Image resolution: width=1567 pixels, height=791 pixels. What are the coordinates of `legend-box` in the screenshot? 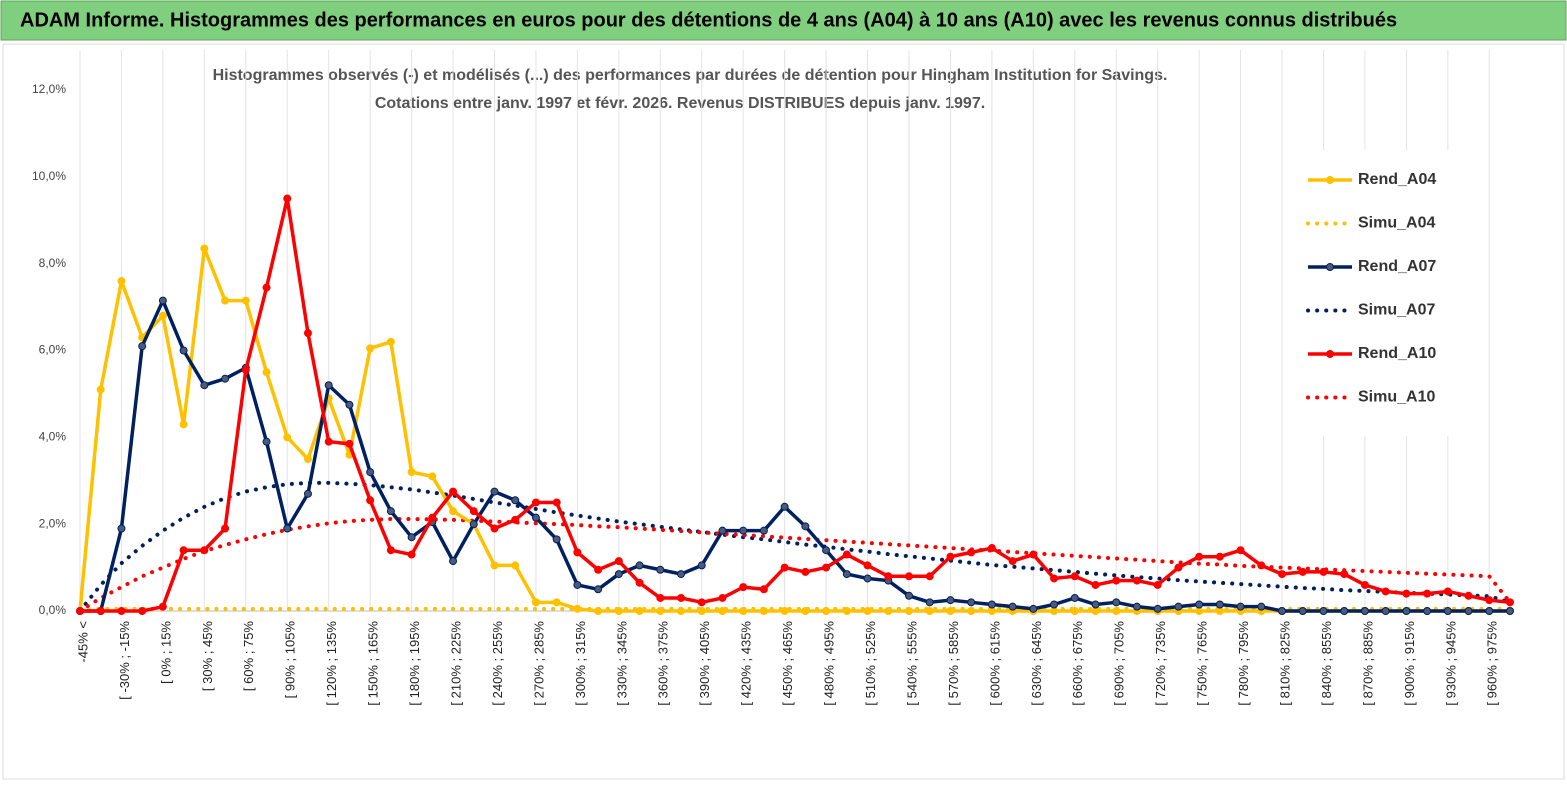 It's located at (1383, 293).